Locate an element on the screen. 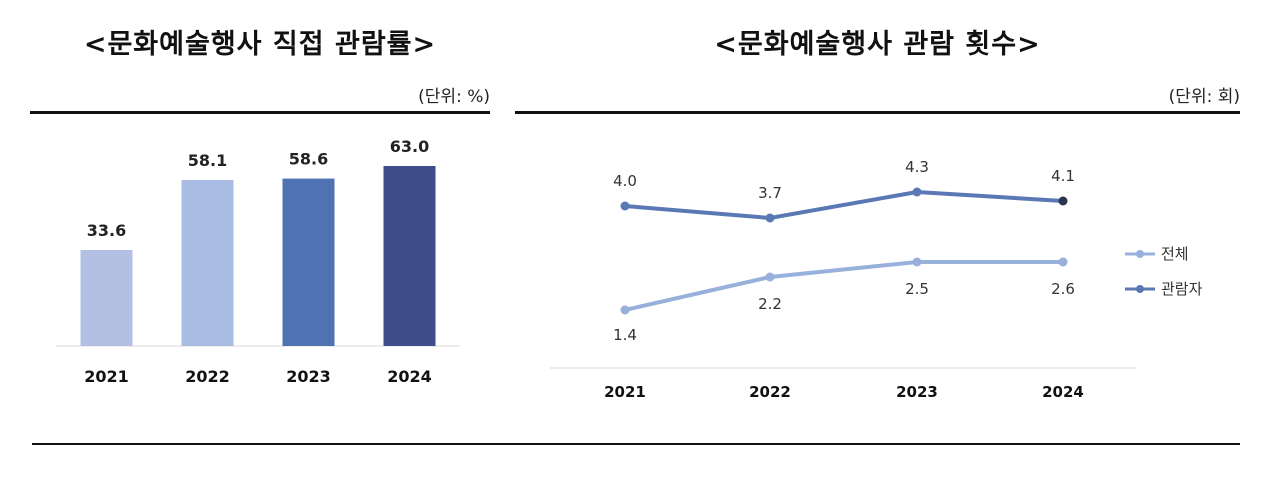 This screenshot has width=1280, height=483. bar-value-label: 58.1 is located at coordinates (207, 160).